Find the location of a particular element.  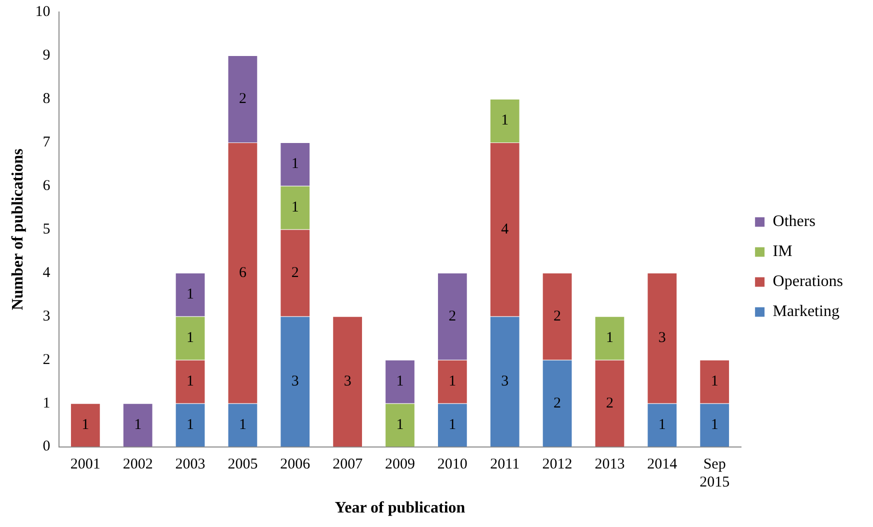

legend-label: IM is located at coordinates (782, 251).